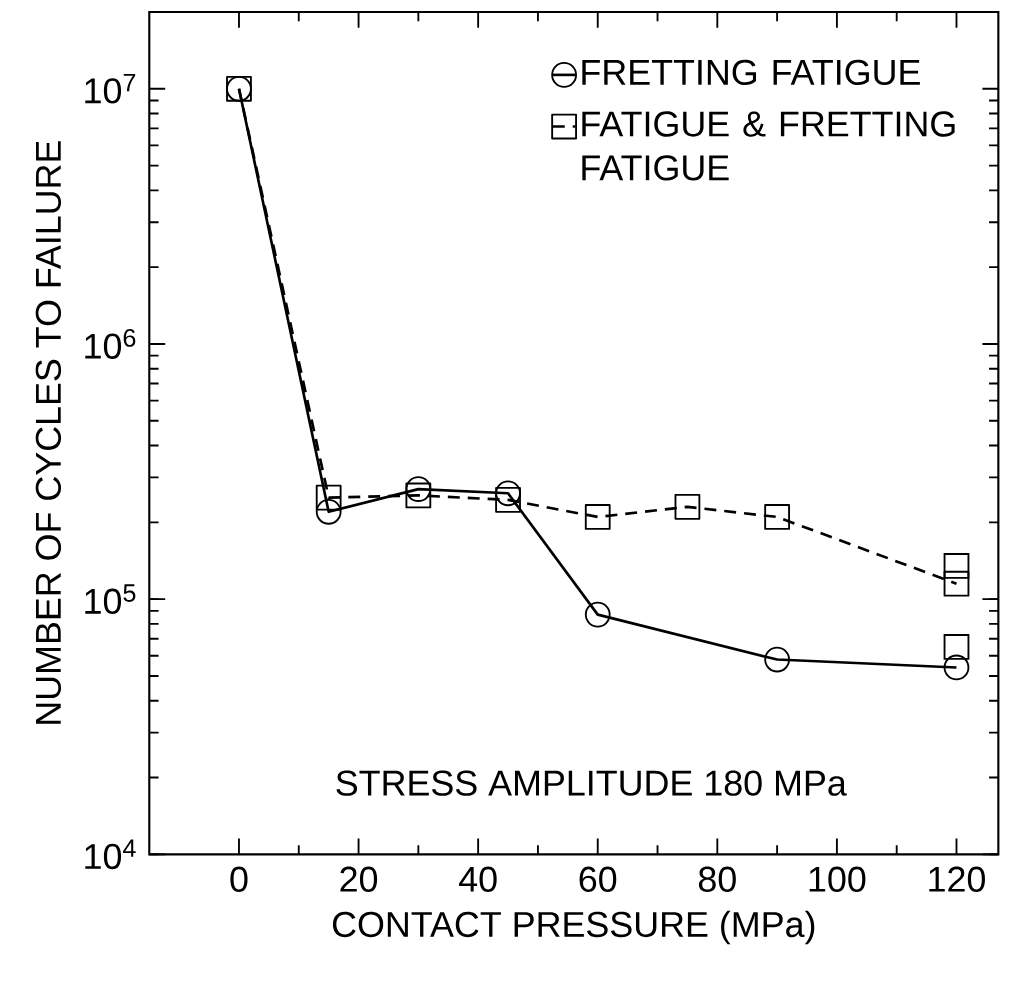 The width and height of the screenshot is (1013, 1001). What do you see at coordinates (768, 146) in the screenshot?
I see `legend-label: FATIGUE & FRETTING FATIGUE` at bounding box center [768, 146].